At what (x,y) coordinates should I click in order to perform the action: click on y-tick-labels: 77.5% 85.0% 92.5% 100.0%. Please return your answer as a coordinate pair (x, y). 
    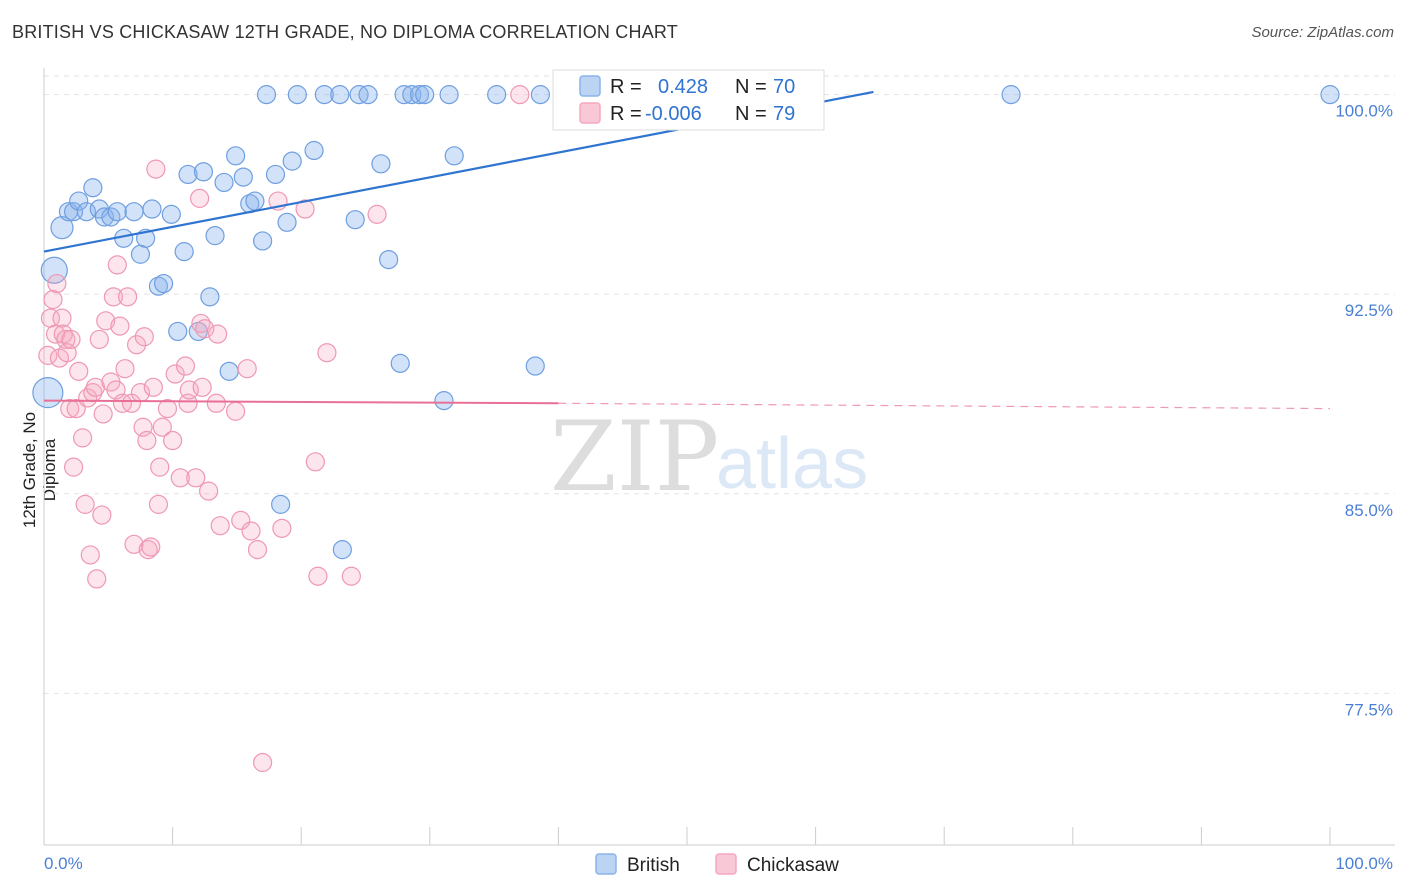
    Looking at the image, I should click on (1364, 411).